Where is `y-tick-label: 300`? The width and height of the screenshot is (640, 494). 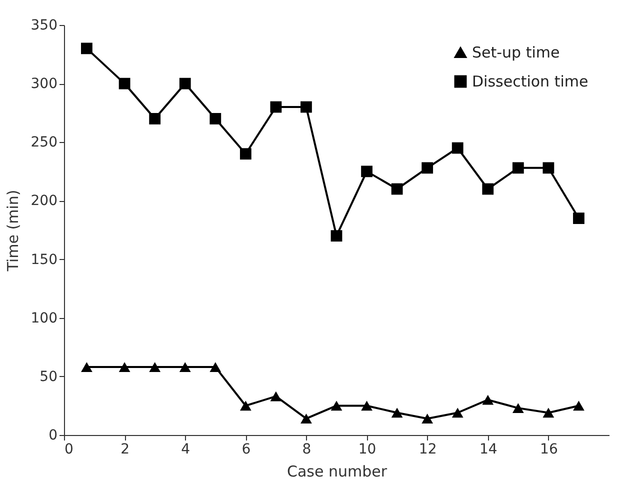
y-tick-label: 300 is located at coordinates (44, 84).